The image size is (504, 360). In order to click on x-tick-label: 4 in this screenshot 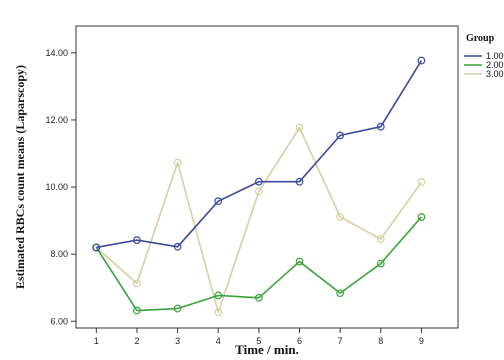, I will do `click(218, 341)`.